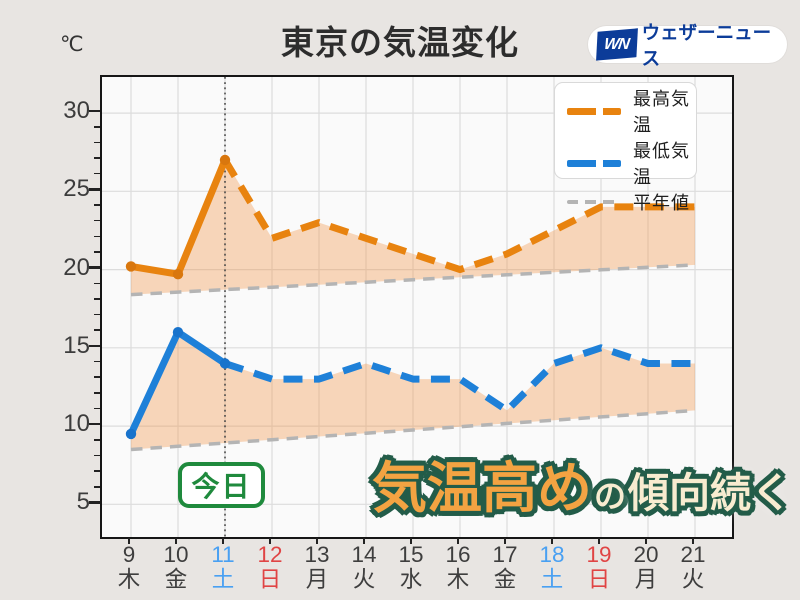 Image resolution: width=800 pixels, height=600 pixels. Describe the element at coordinates (610, 496) in the screenshot. I see `headline-particle: の` at that location.